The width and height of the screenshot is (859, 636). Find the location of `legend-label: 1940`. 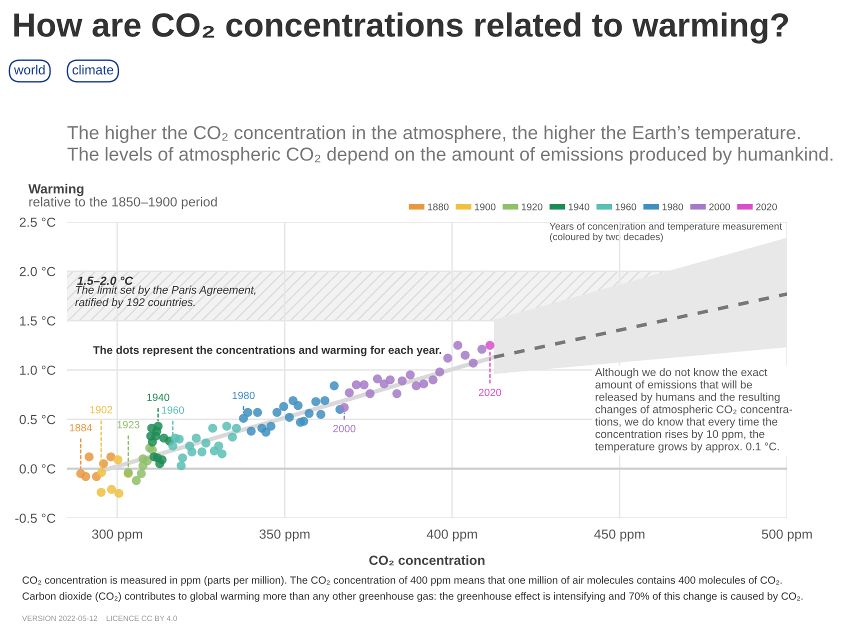

legend-label: 1940 is located at coordinates (579, 206).